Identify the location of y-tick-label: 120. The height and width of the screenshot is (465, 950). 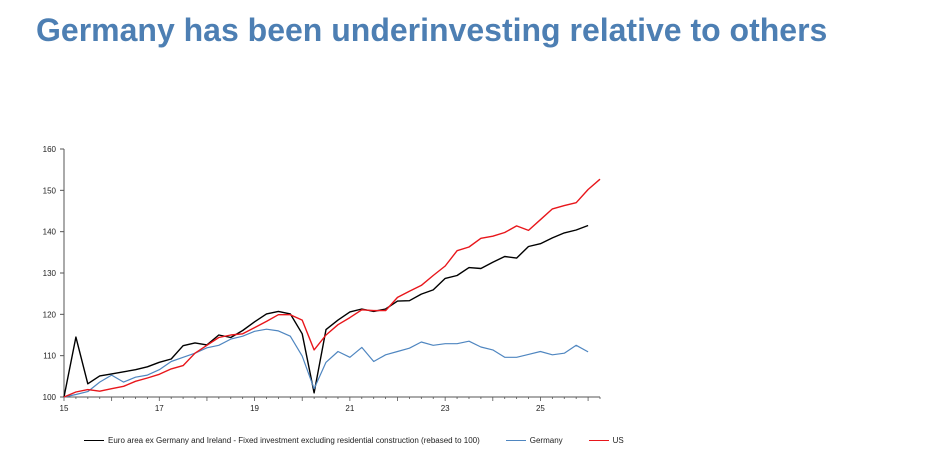
(50, 314).